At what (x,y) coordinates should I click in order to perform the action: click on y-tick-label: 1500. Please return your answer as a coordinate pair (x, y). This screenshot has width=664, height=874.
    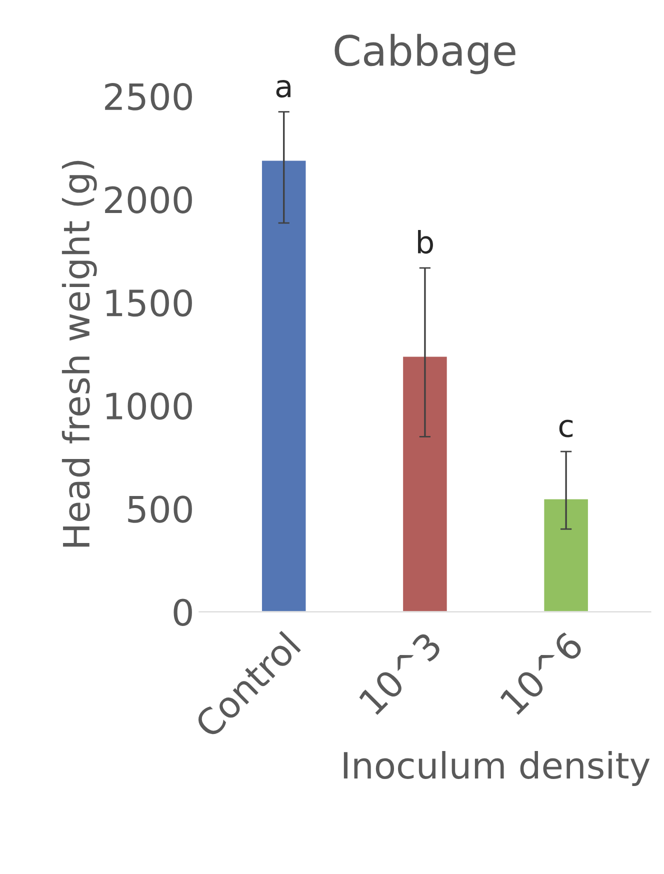
    Looking at the image, I should click on (149, 303).